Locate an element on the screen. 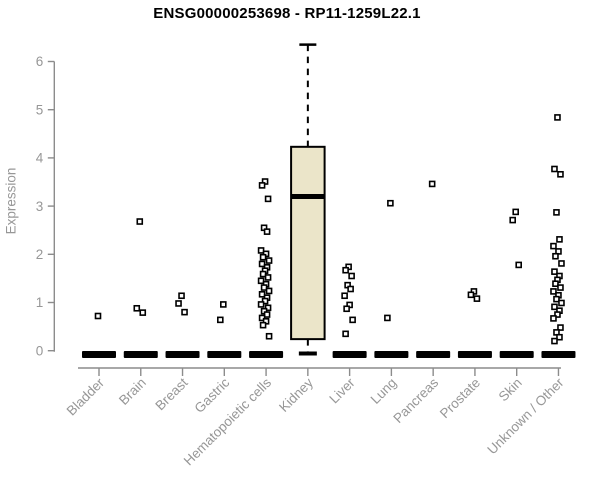 The height and width of the screenshot is (500, 600). y-tick-label: 0 is located at coordinates (40, 350).